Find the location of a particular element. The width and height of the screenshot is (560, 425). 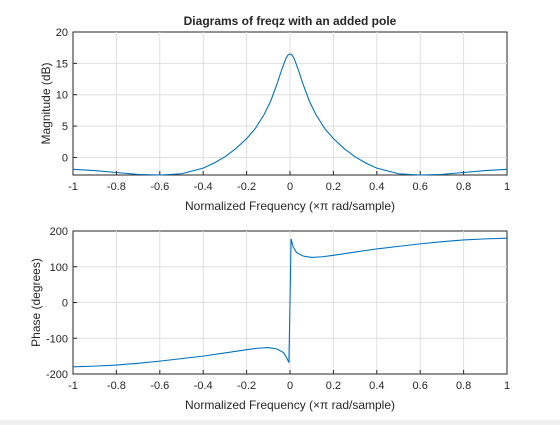

chart-title: Diagrams of freqz with an added pole is located at coordinates (290, 21).